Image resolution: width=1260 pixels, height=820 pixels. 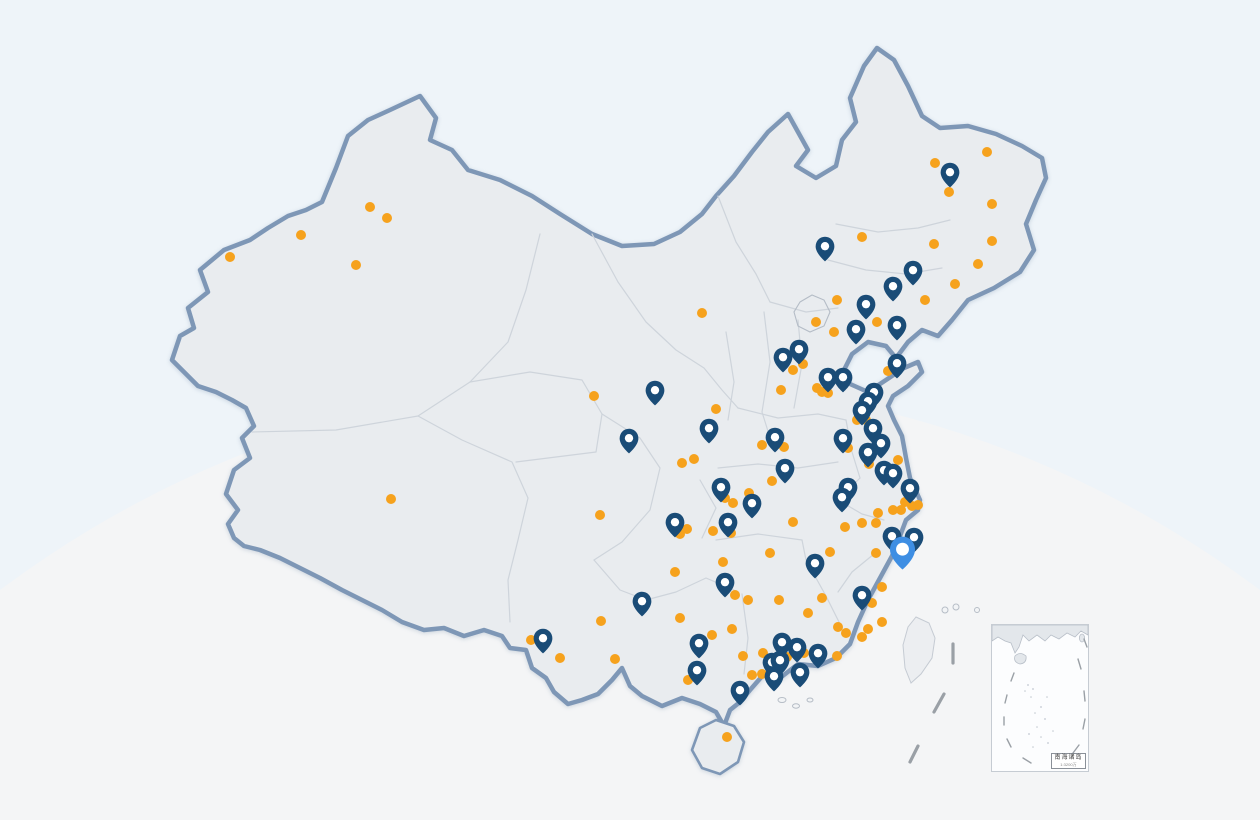 What do you see at coordinates (902, 553) in the screenshot?
I see `selected-location-pin` at bounding box center [902, 553].